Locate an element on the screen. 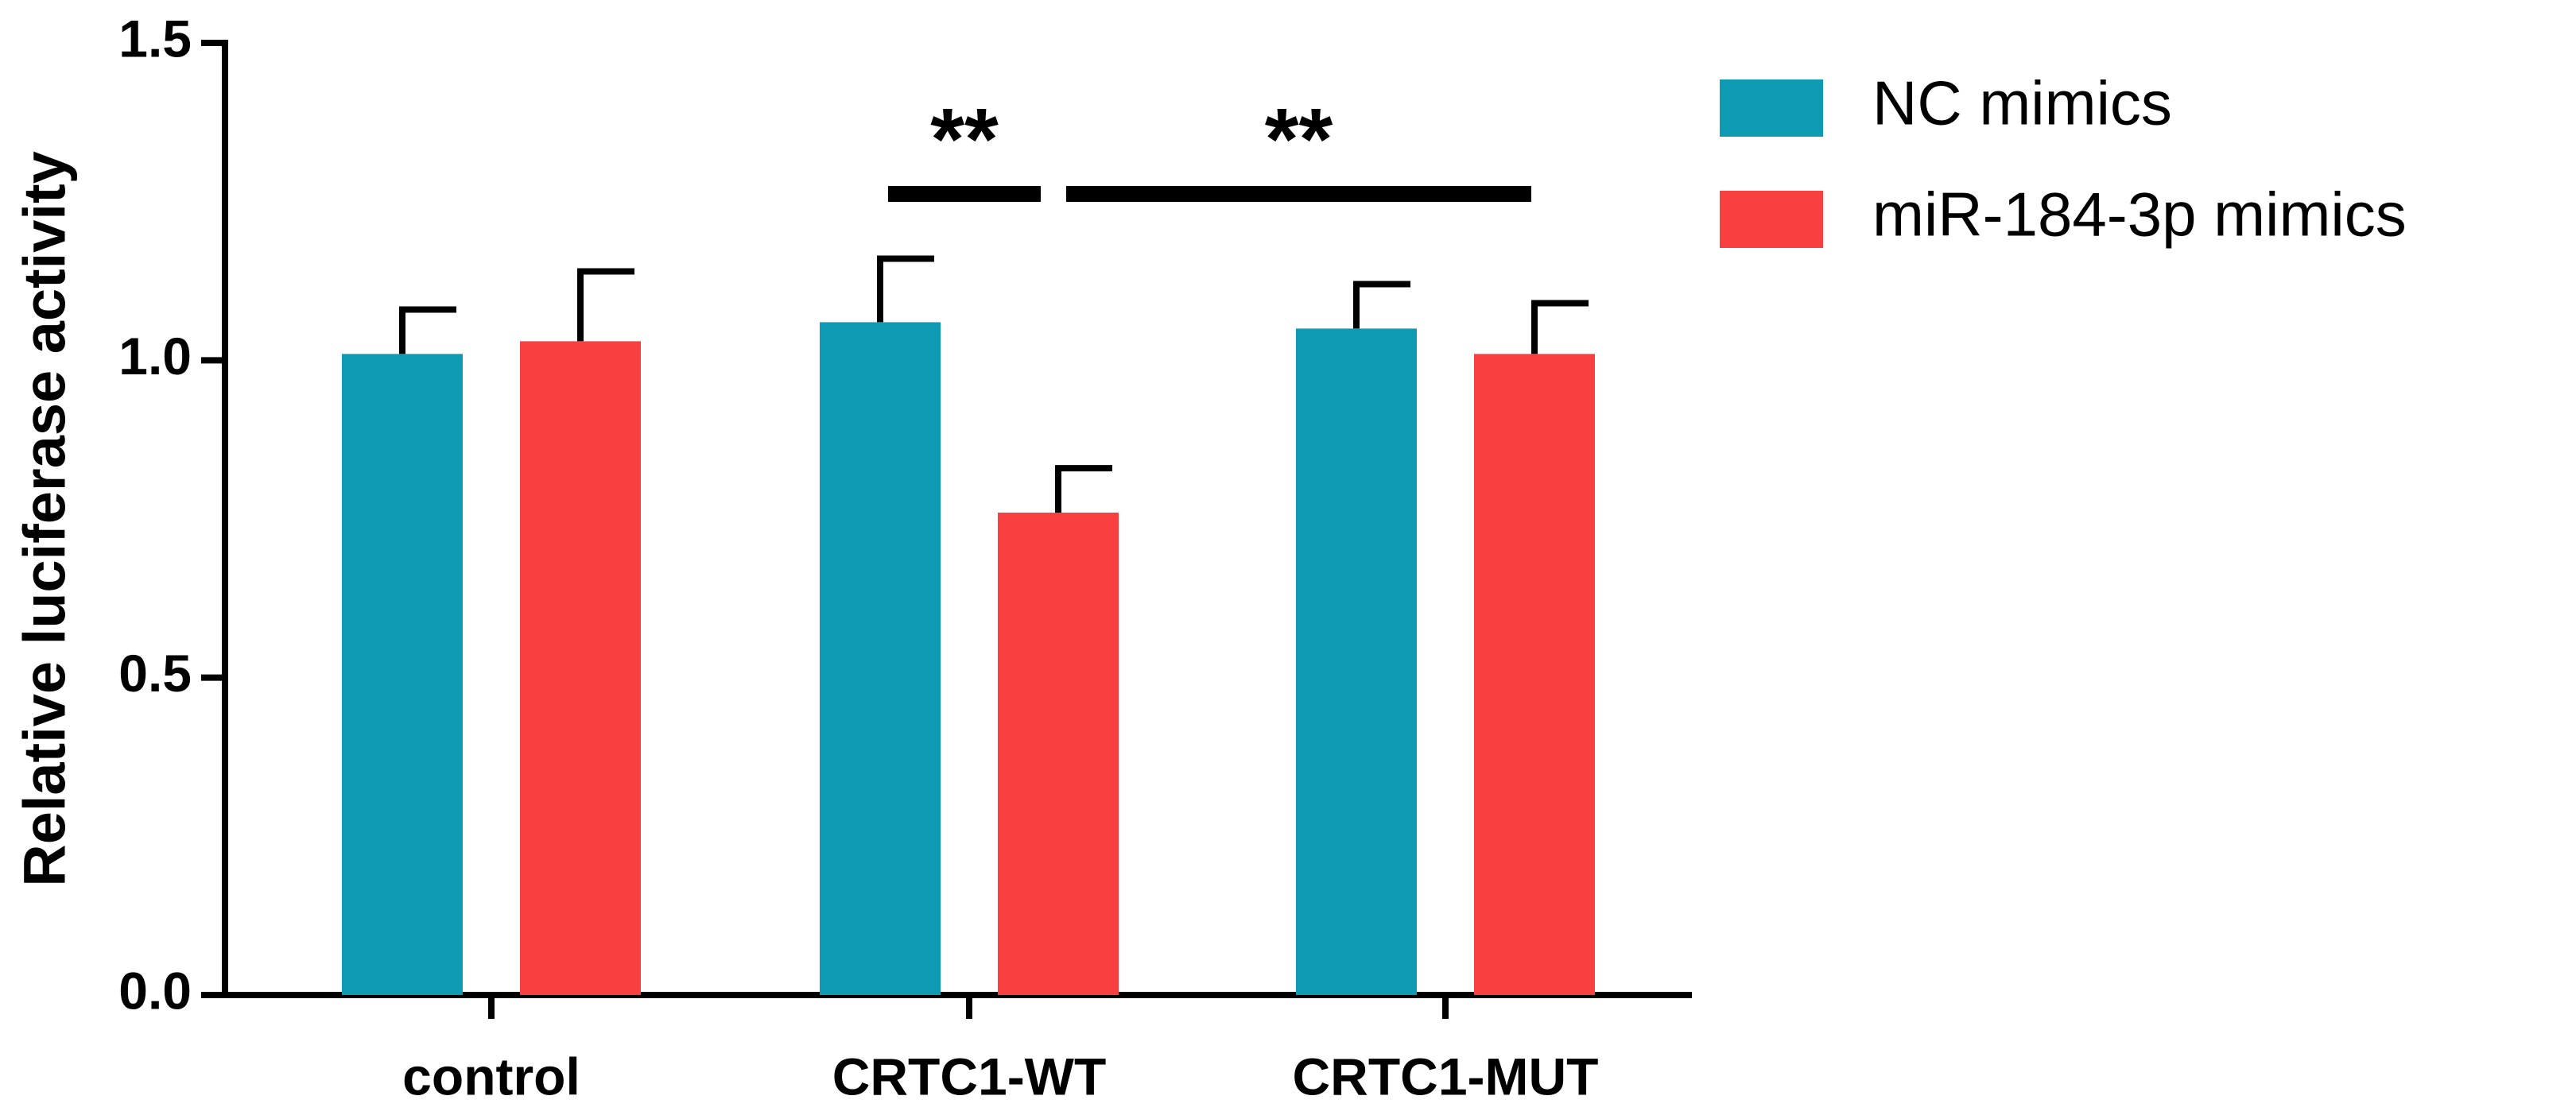 The height and width of the screenshot is (1119, 2576). legend-label: NC mimics is located at coordinates (2022, 103).